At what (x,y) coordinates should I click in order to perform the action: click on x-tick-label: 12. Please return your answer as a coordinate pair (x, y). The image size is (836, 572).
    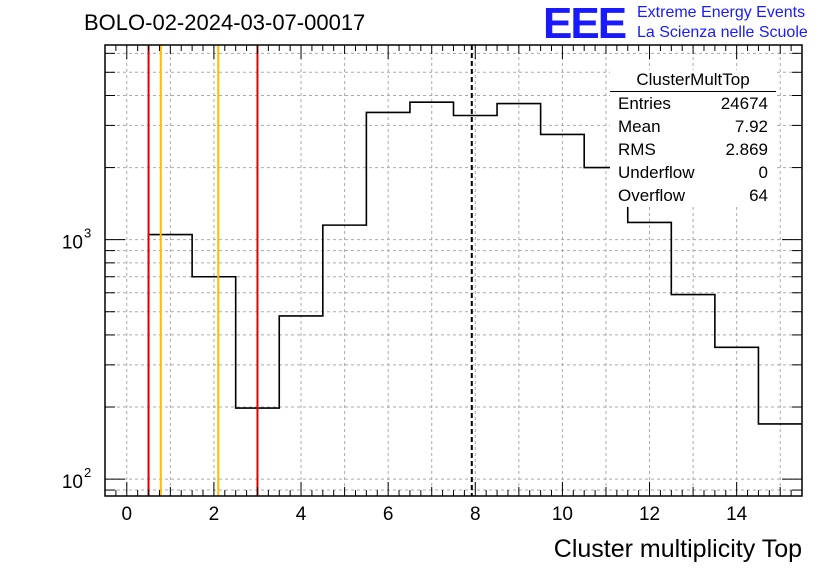
    Looking at the image, I should click on (649, 514).